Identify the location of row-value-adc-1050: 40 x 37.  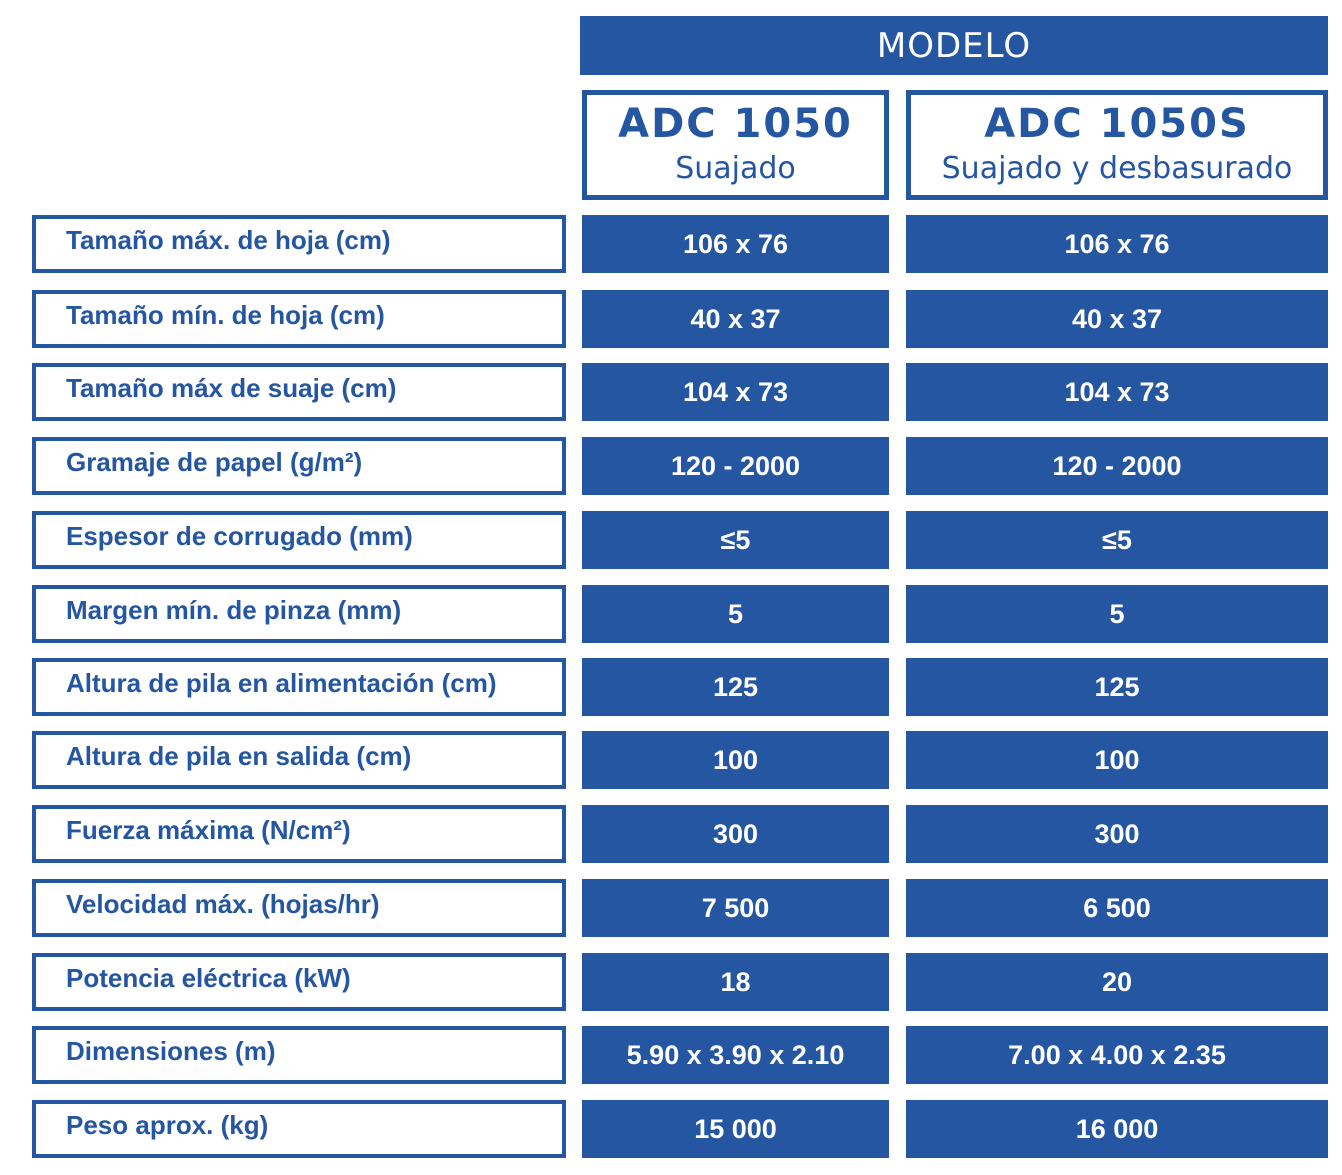
(735, 319).